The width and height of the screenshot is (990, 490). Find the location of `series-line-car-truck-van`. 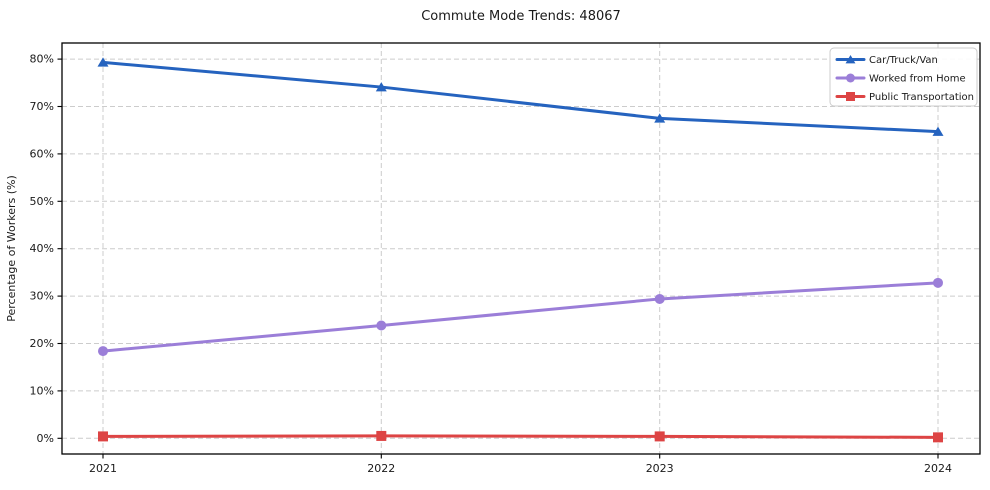

series-line-car-truck-van is located at coordinates (520, 97).